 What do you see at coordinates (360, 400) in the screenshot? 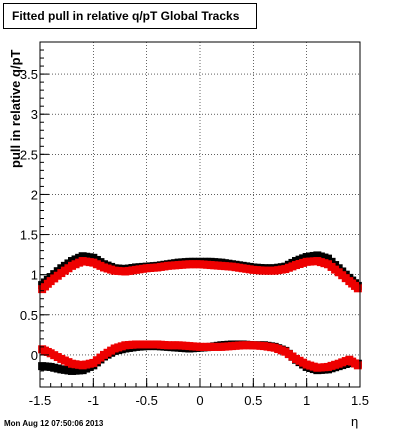
I see `x-tick-label: 1.5` at bounding box center [360, 400].